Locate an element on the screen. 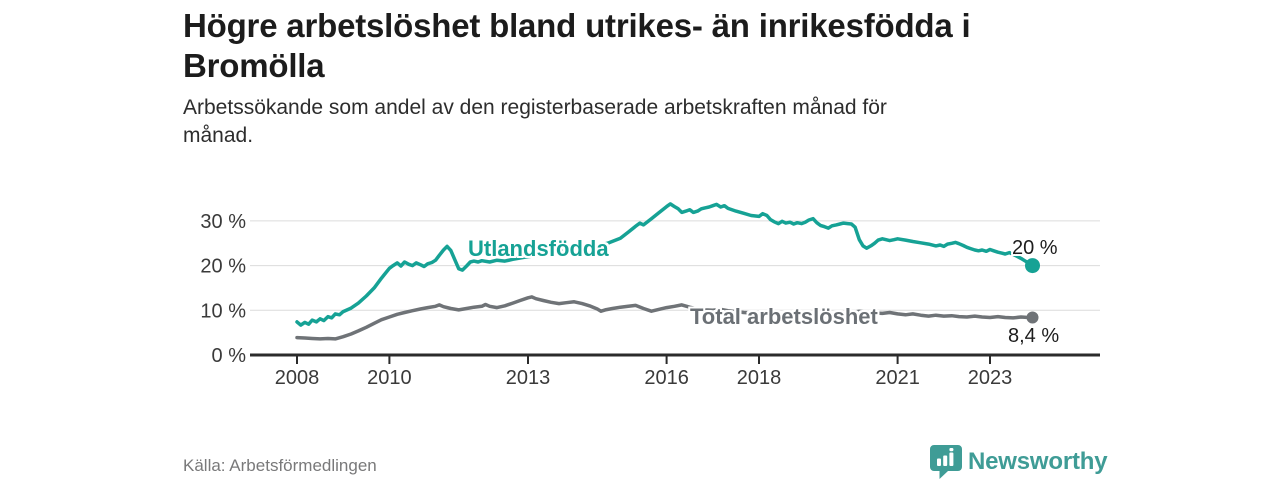 The width and height of the screenshot is (1280, 480). series-end-dot-total is located at coordinates (1032, 317).